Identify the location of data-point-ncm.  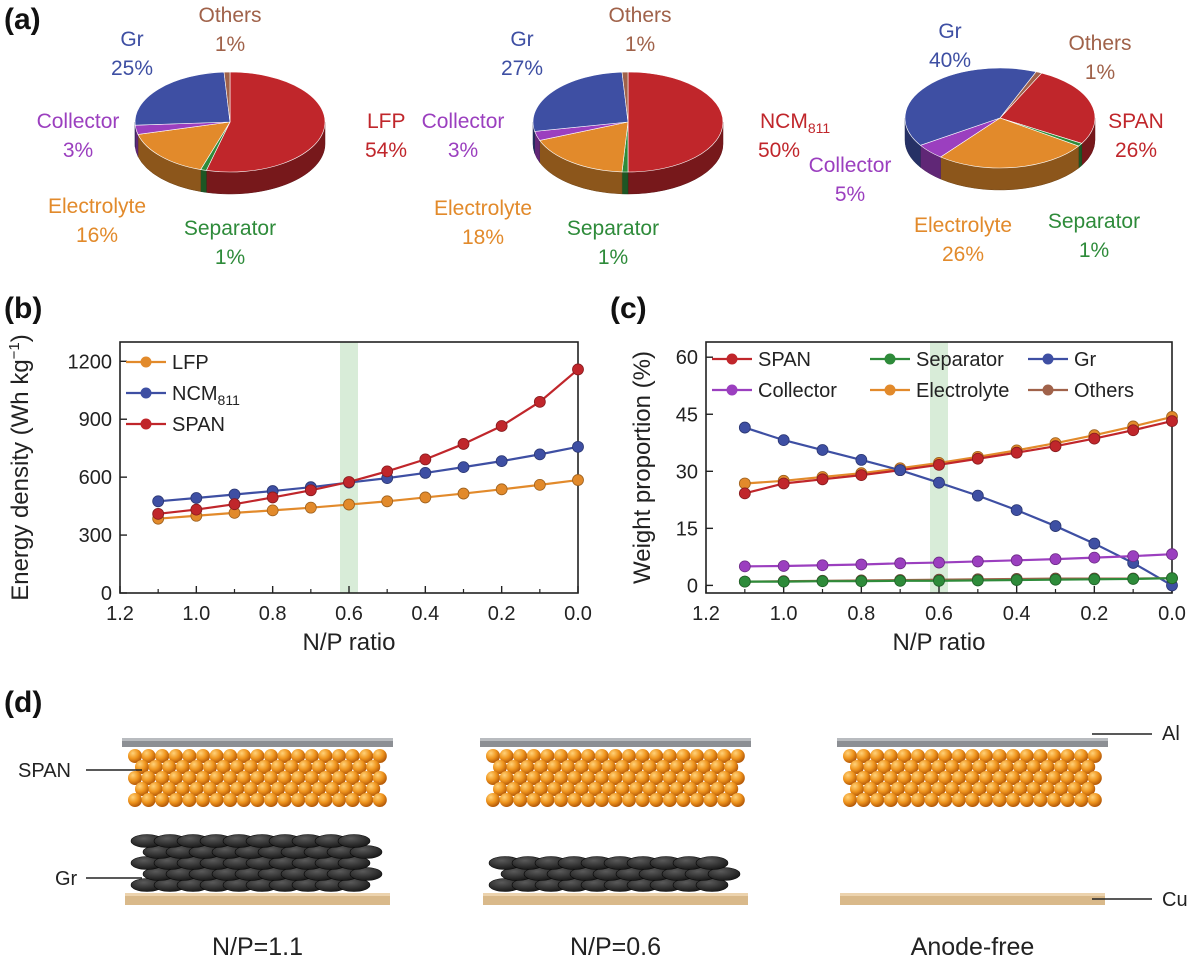
(463, 467).